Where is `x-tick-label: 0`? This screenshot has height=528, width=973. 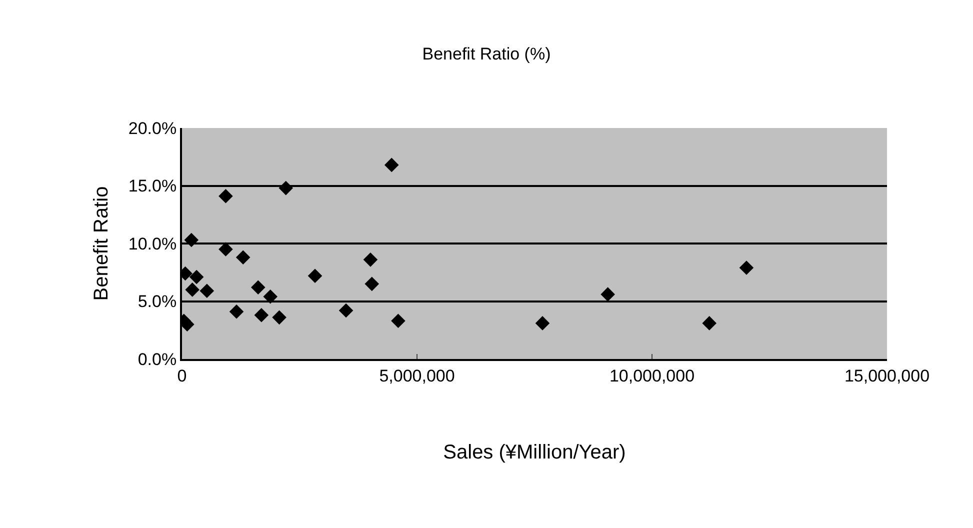
x-tick-label: 0 is located at coordinates (182, 376).